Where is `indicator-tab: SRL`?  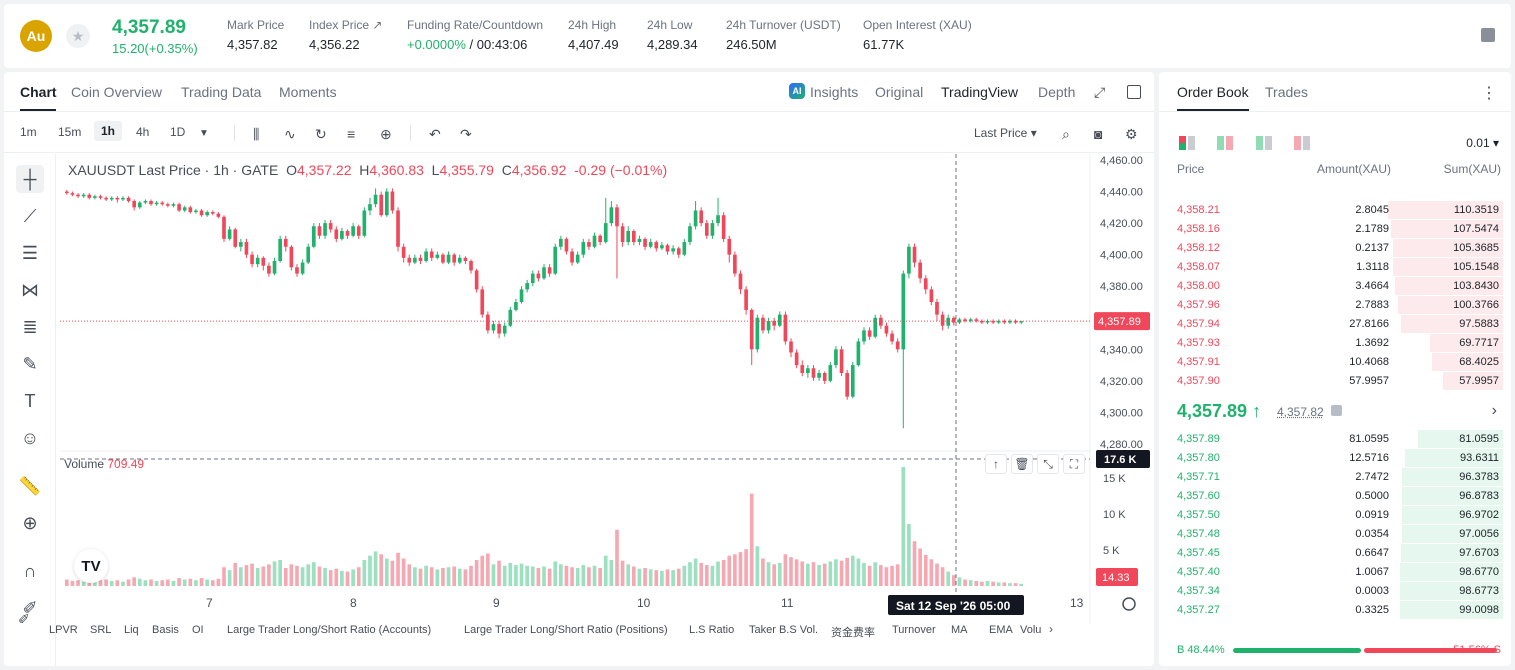
indicator-tab: SRL is located at coordinates (101, 630).